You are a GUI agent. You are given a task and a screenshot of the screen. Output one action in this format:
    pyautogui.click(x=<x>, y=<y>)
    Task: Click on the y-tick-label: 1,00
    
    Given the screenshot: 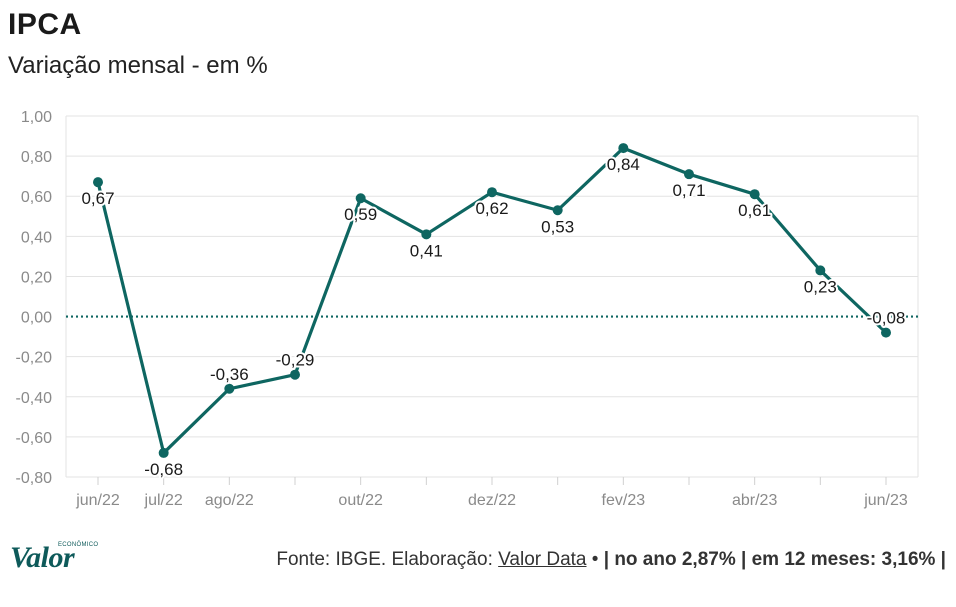 What is the action you would take?
    pyautogui.click(x=36, y=117)
    